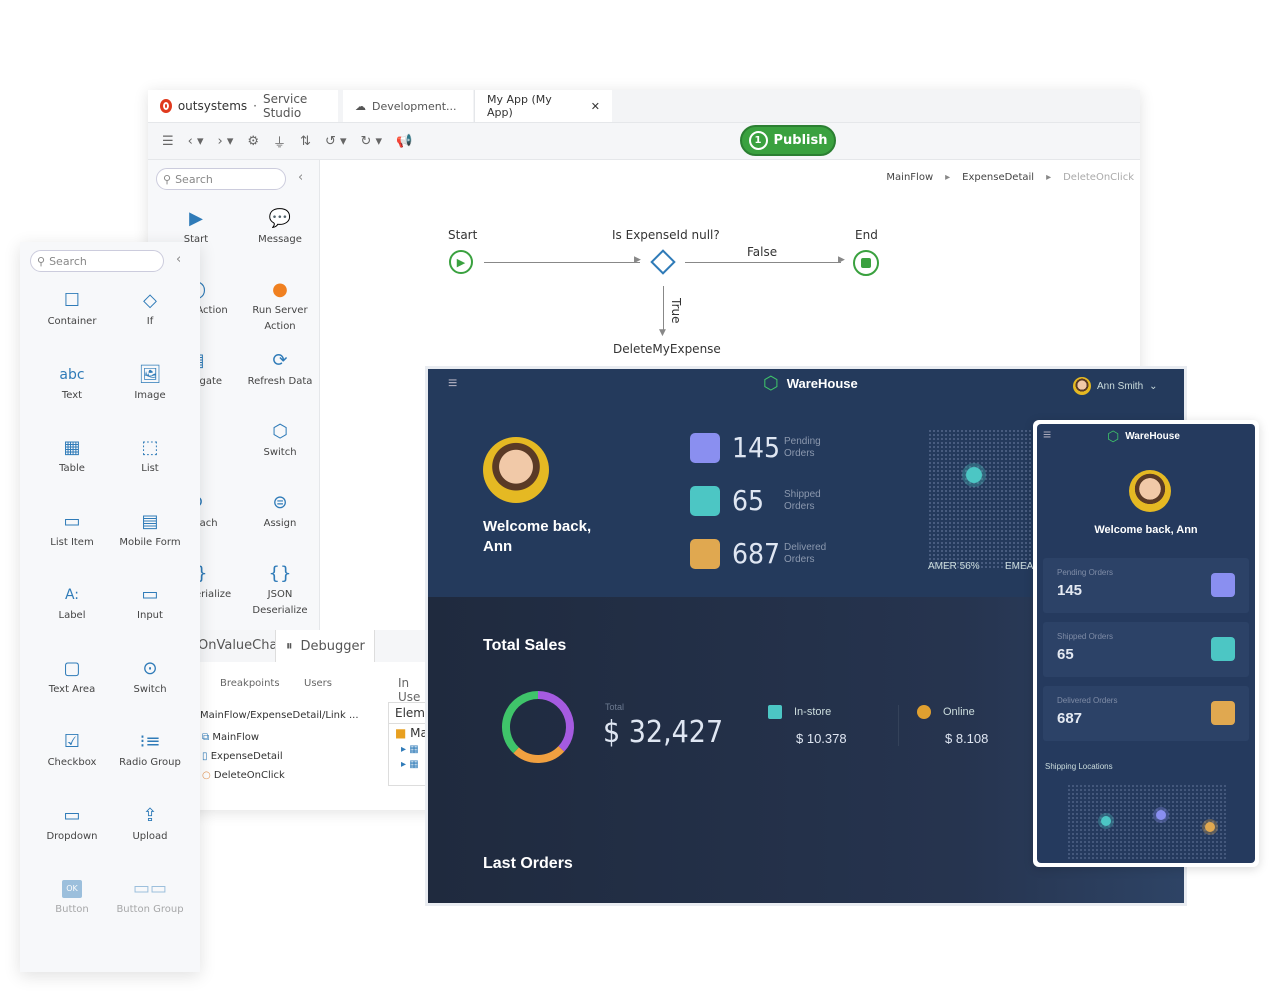 The height and width of the screenshot is (1000, 1270). I want to click on toolbox-item: {} JSON Deserialize, so click(280, 590).